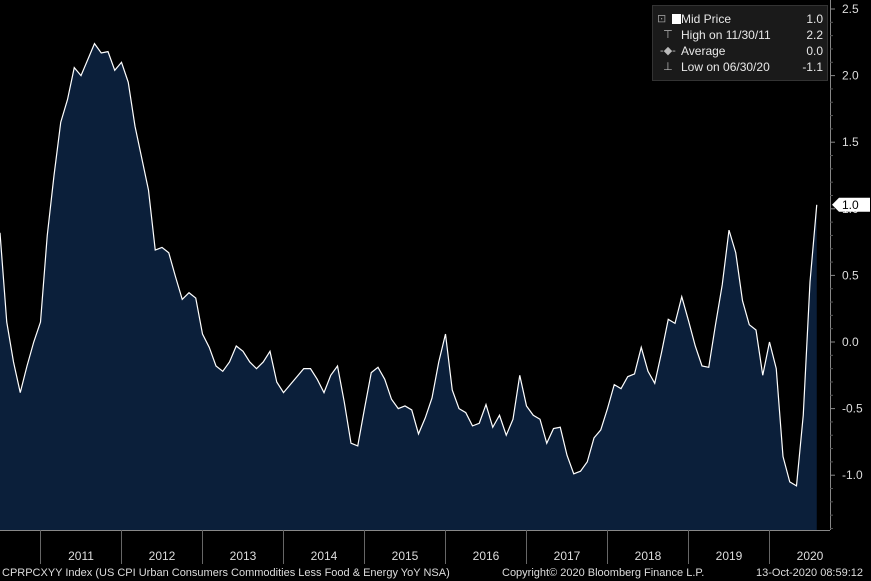 The image size is (871, 581). Describe the element at coordinates (852, 475) in the screenshot. I see `y-tick-label: -1.0` at that location.